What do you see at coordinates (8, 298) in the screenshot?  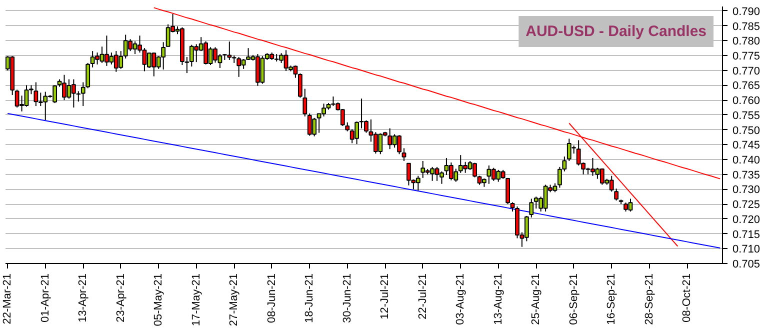 I see `x-tick-label: 22-Mar-21` at bounding box center [8, 298].